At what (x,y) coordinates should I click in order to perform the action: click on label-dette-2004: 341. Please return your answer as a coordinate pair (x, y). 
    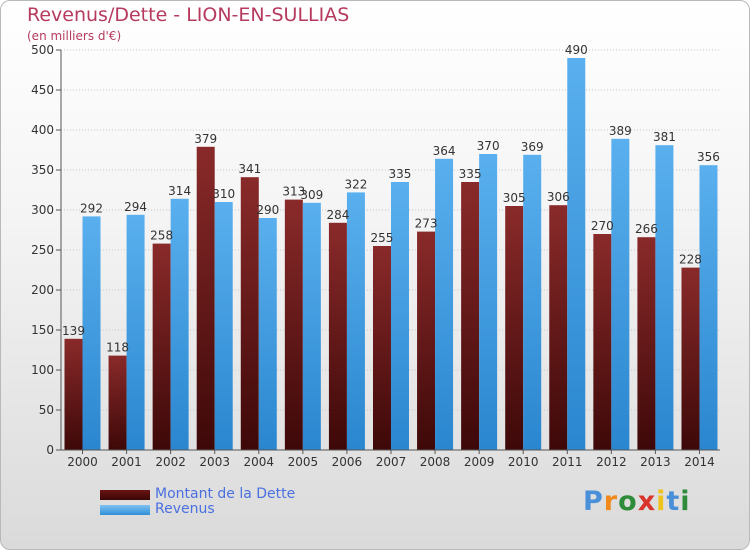
    Looking at the image, I should click on (249, 169).